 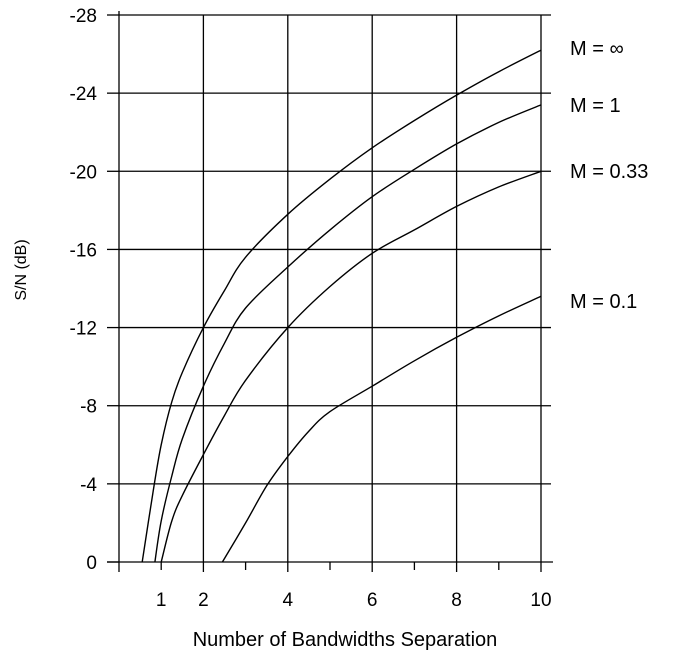 I want to click on series-label-0: M = ∞, so click(x=597, y=49).